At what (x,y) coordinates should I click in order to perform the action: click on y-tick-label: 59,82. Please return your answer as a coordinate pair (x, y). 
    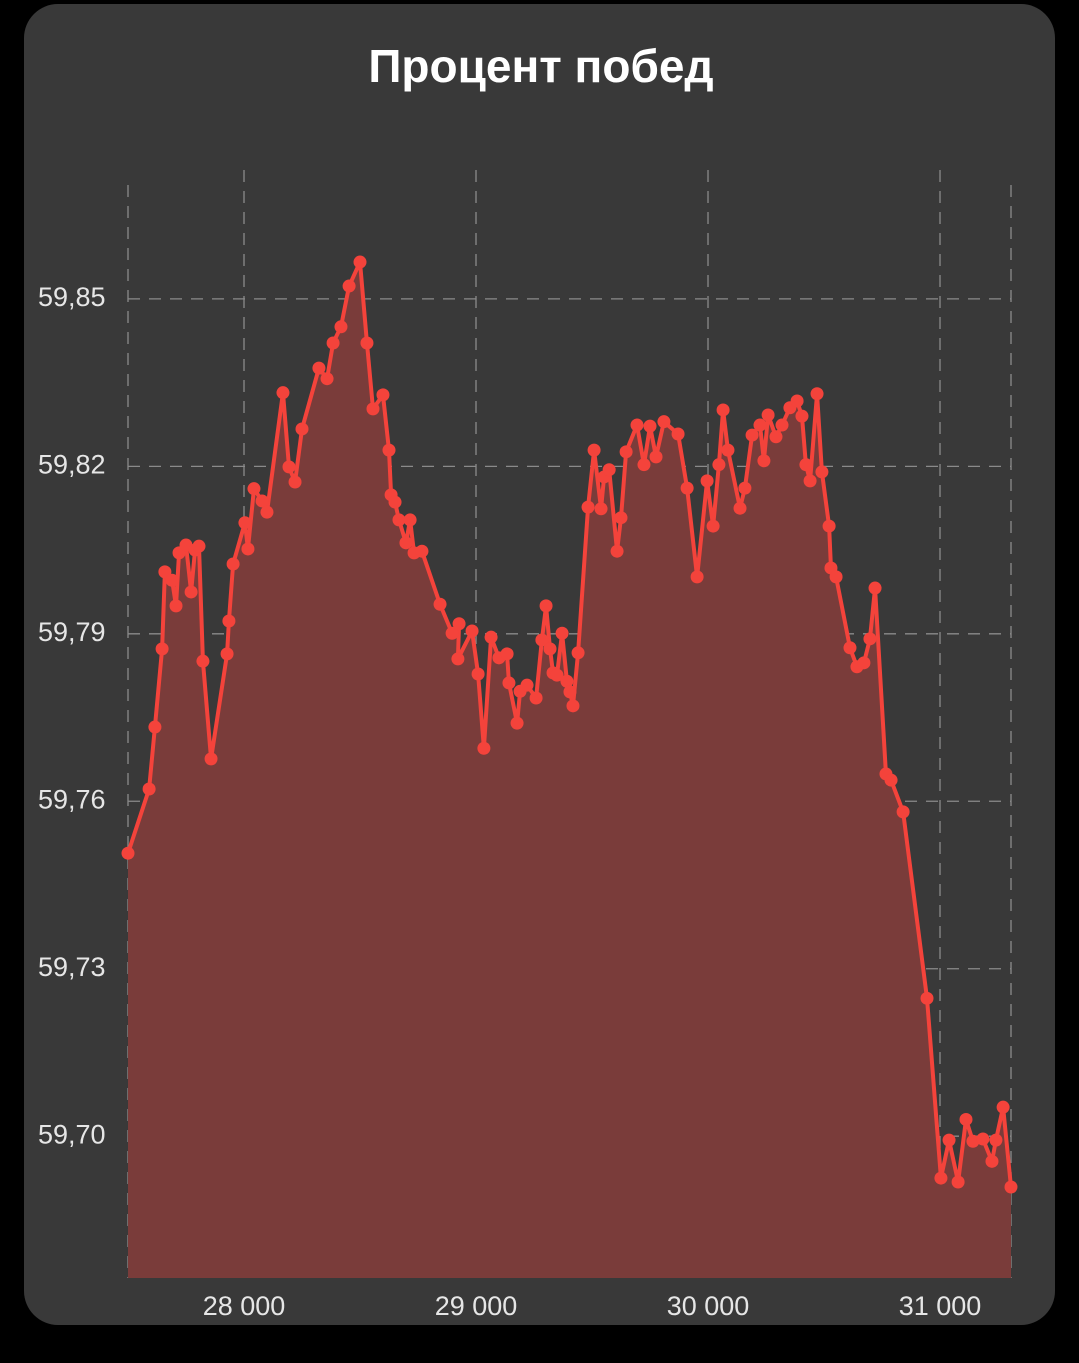
    Looking at the image, I should click on (72, 464).